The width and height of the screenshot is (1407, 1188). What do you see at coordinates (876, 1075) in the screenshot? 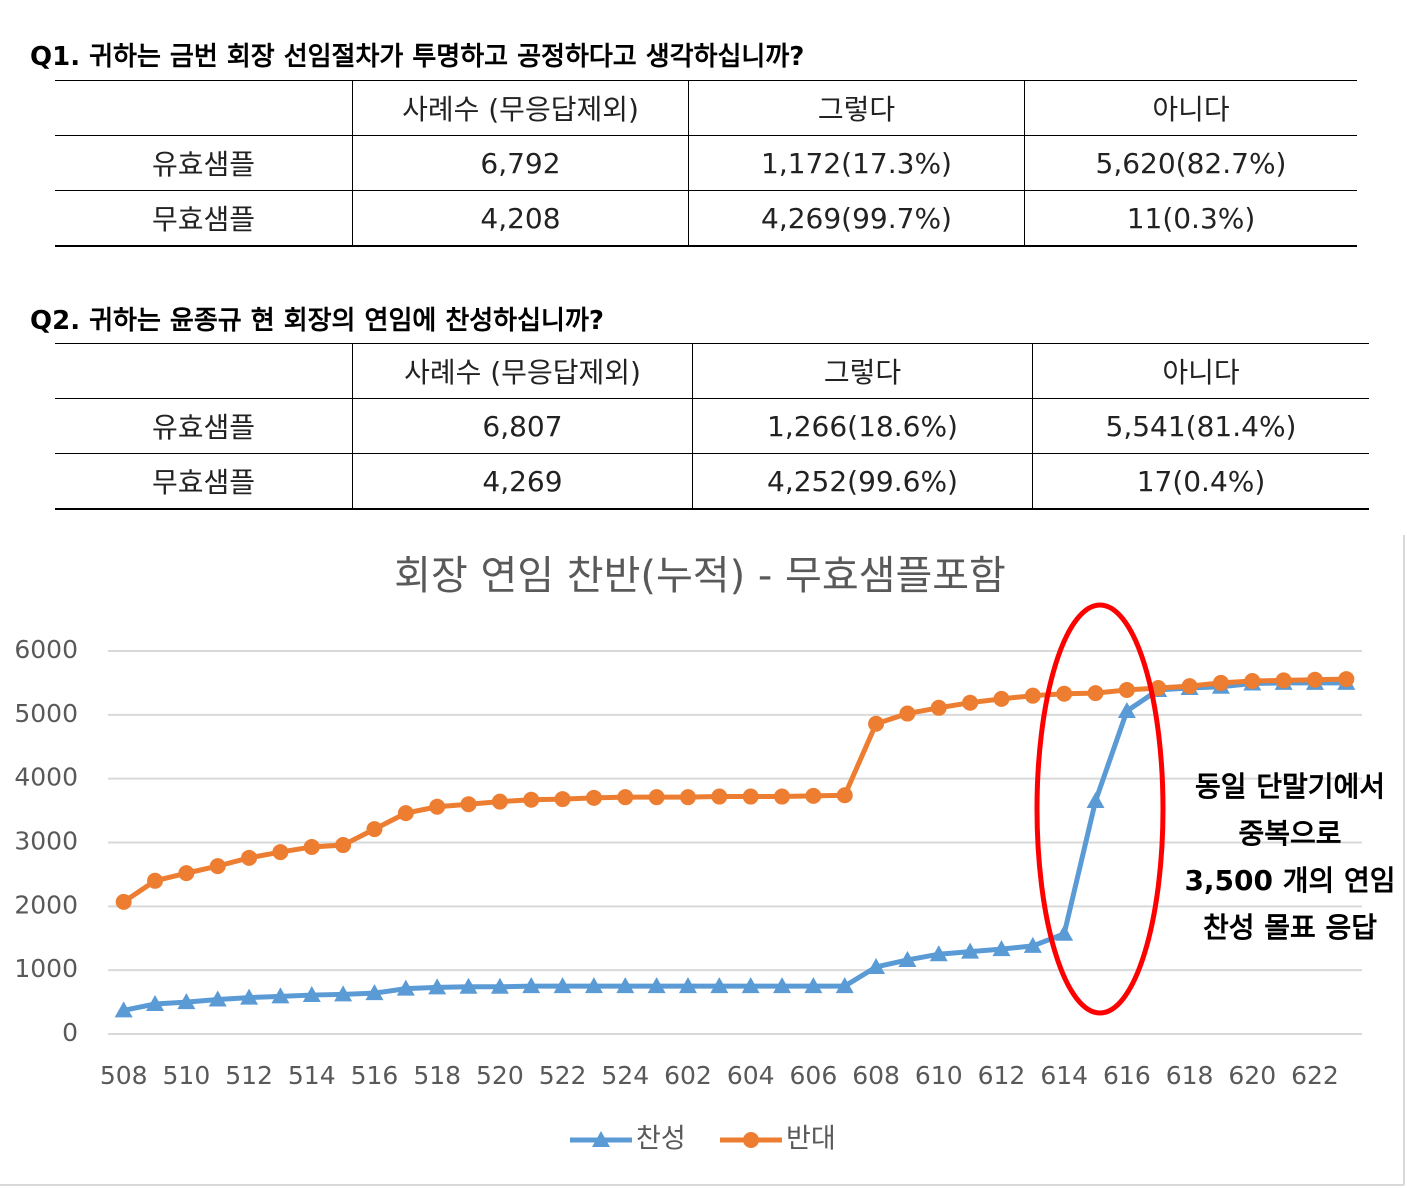
I see `x-tick-label: 608` at bounding box center [876, 1075].